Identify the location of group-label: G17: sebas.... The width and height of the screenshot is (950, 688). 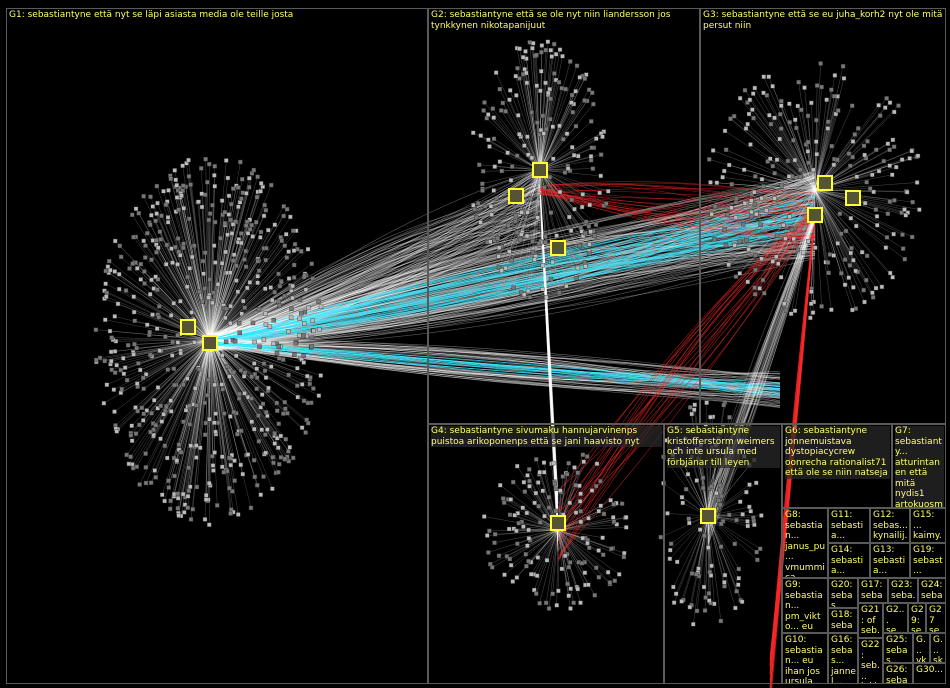
(872, 591).